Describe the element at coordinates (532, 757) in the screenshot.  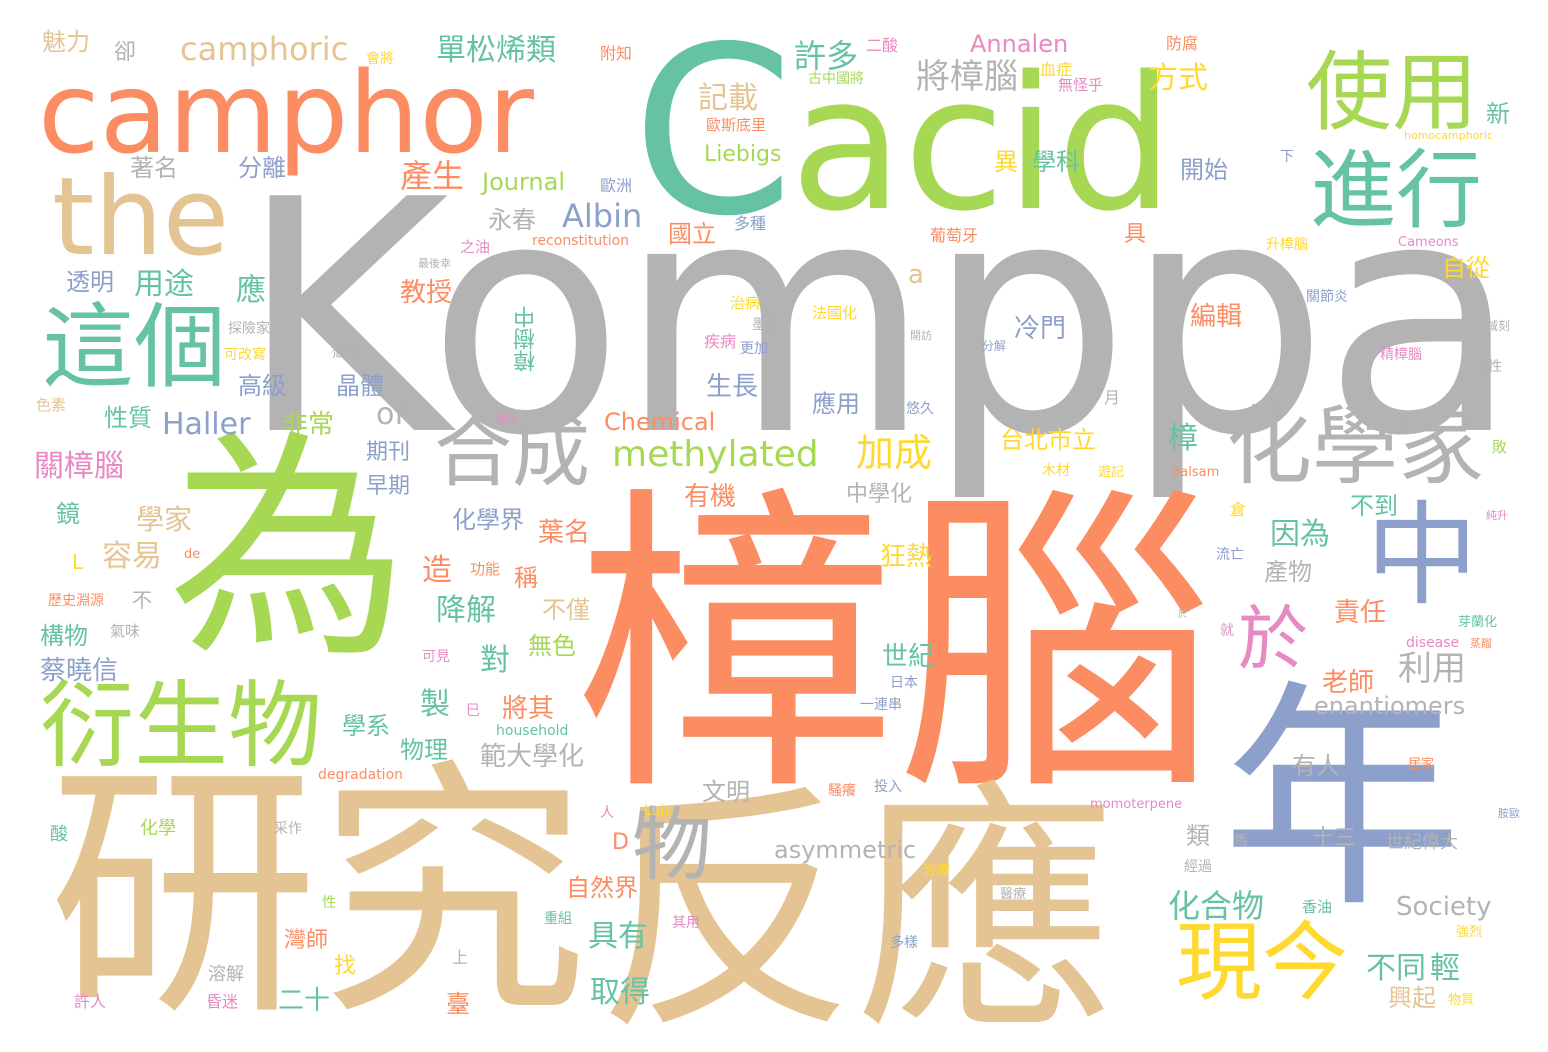
I see `word-fandaxuehua: 範大學化` at that location.